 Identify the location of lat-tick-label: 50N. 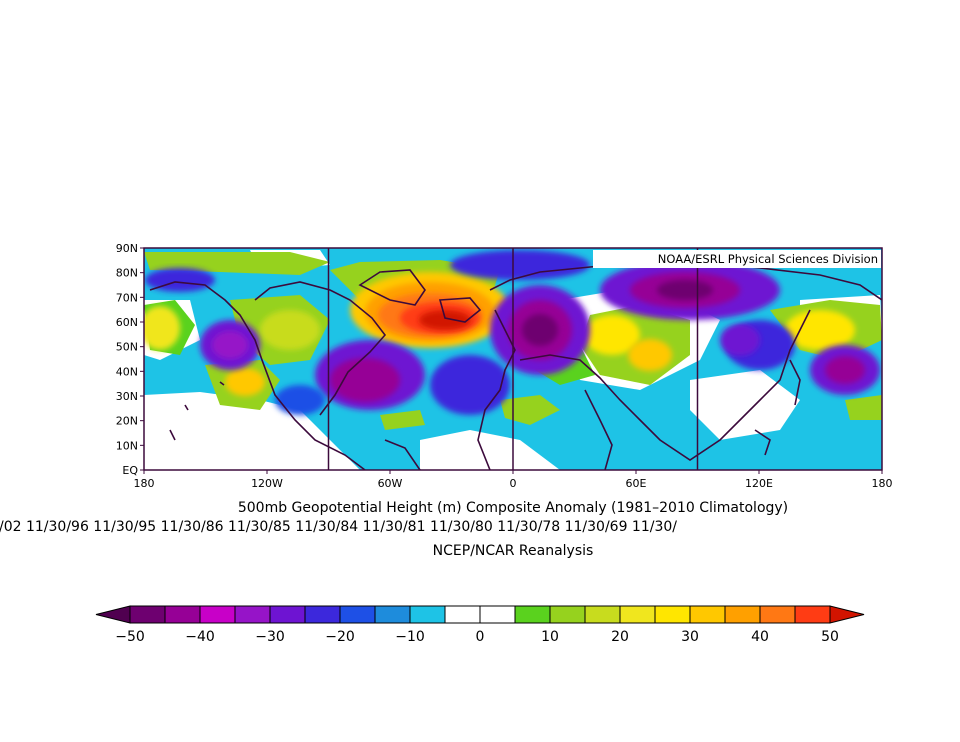
(127, 347).